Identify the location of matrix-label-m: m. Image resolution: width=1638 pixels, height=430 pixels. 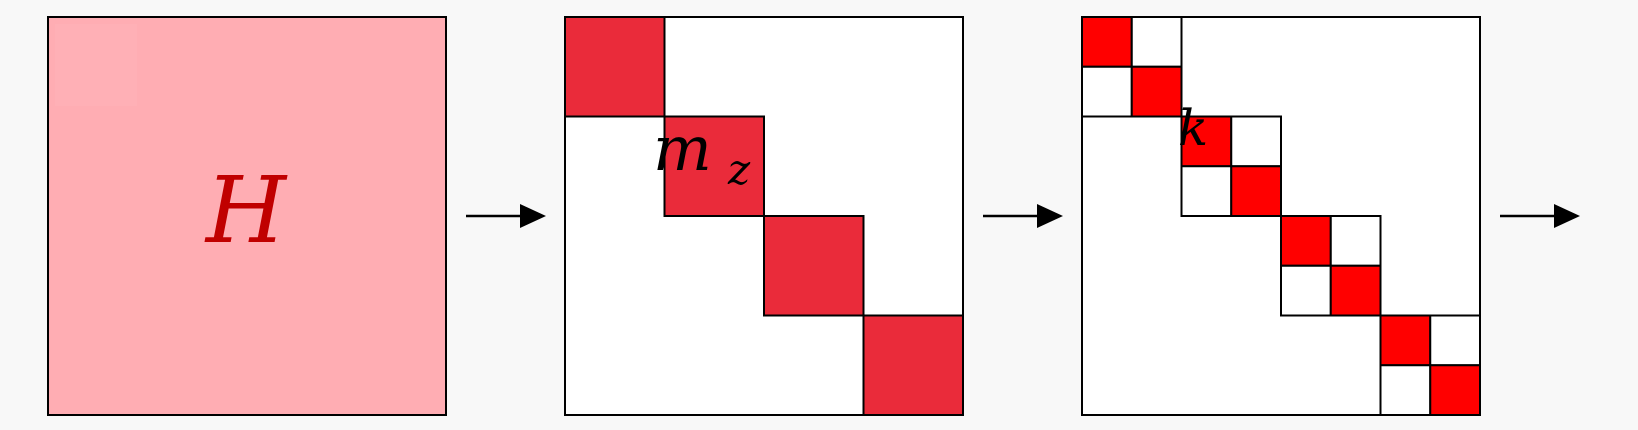
(682, 148).